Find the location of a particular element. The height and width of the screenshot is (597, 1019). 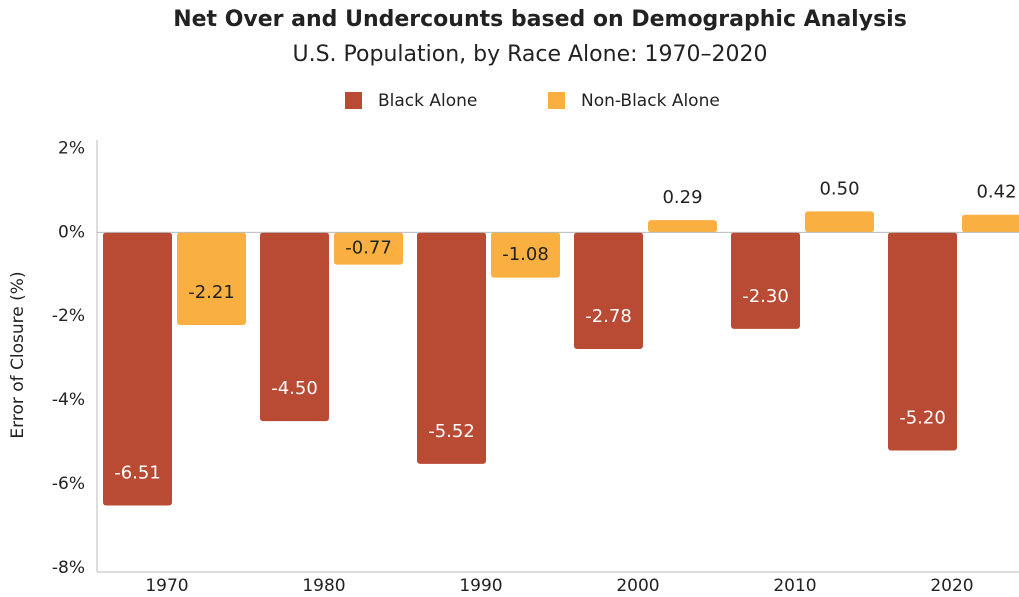

value-label: -1.08 is located at coordinates (525, 254).